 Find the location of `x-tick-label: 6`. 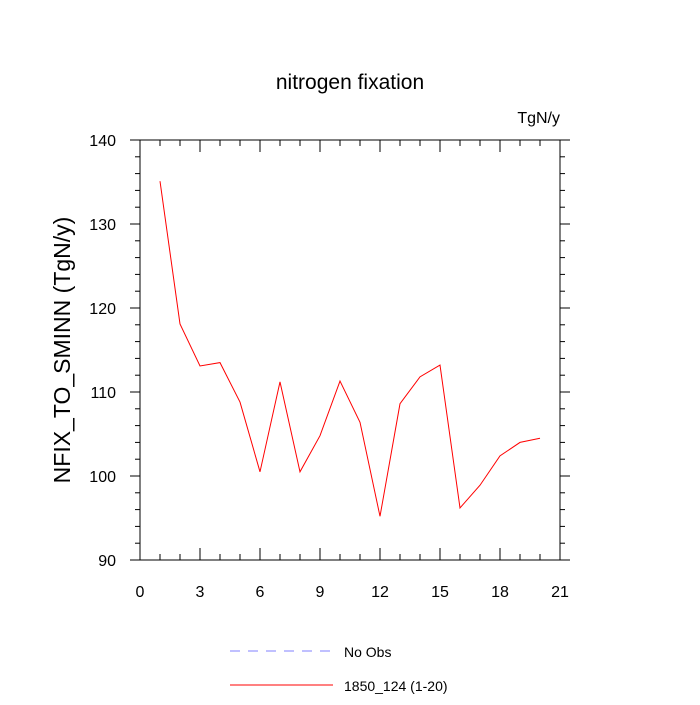

x-tick-label: 6 is located at coordinates (260, 592).